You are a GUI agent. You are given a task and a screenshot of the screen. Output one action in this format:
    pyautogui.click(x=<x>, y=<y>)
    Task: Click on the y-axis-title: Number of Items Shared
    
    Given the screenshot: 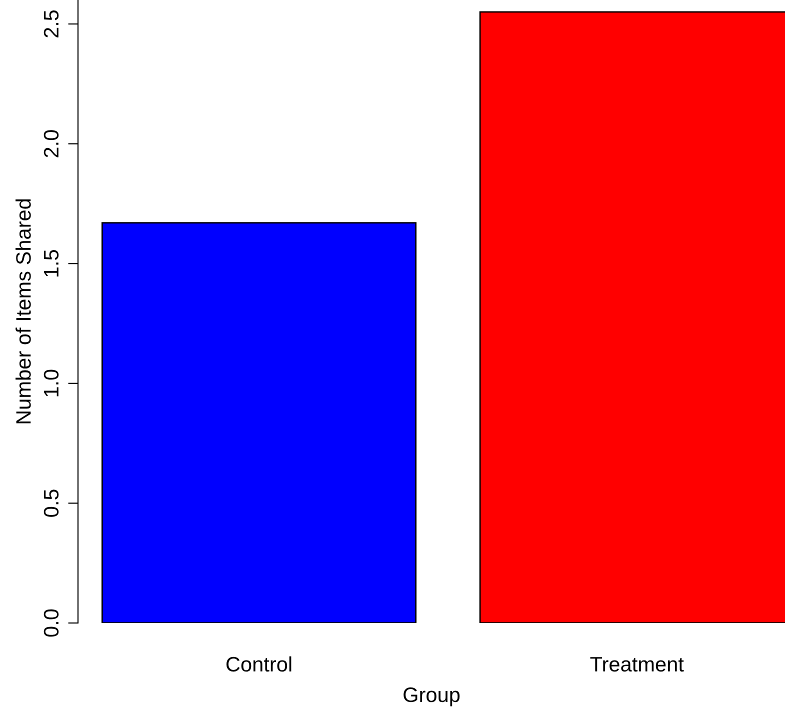 What is the action you would take?
    pyautogui.click(x=23, y=311)
    